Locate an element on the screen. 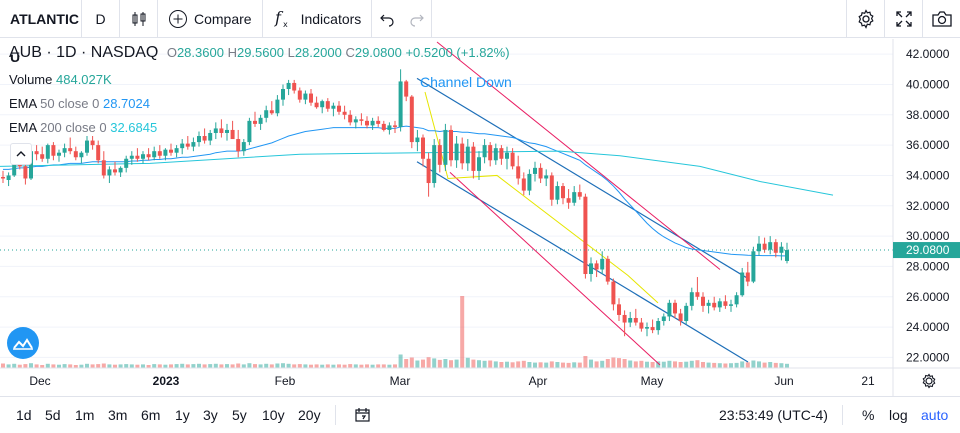  range-1y: 1y is located at coordinates (182, 415).